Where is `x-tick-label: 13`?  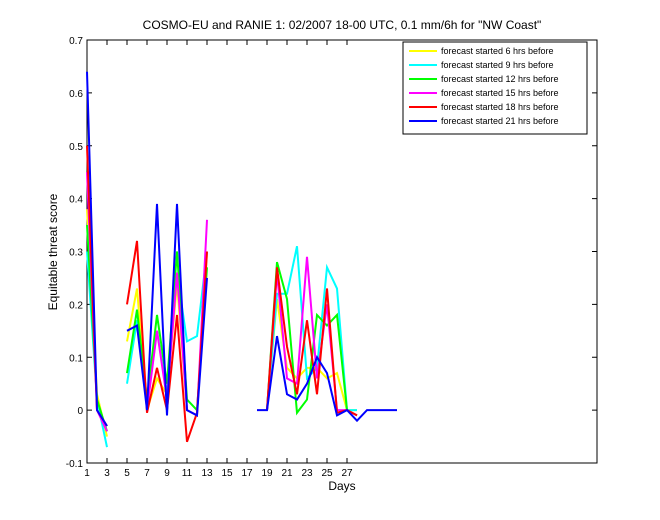
x-tick-label: 13 is located at coordinates (207, 473).